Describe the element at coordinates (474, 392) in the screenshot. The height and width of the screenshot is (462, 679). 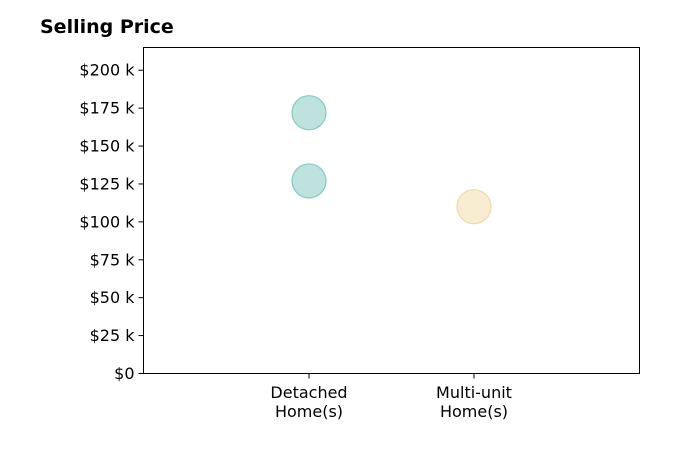
I see `x-tick-label-line: Multi-unit` at that location.